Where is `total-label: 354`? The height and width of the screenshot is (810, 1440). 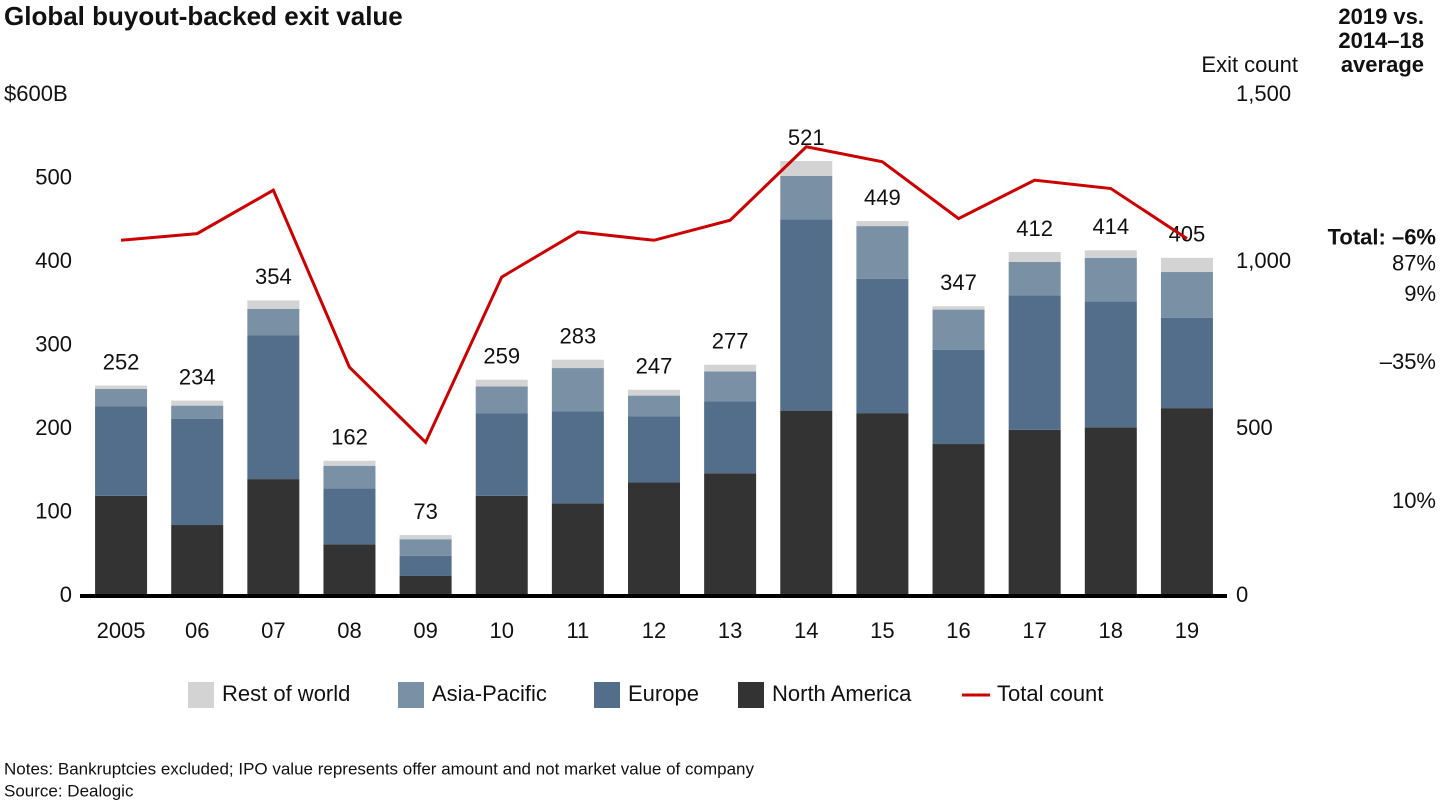 total-label: 354 is located at coordinates (273, 276).